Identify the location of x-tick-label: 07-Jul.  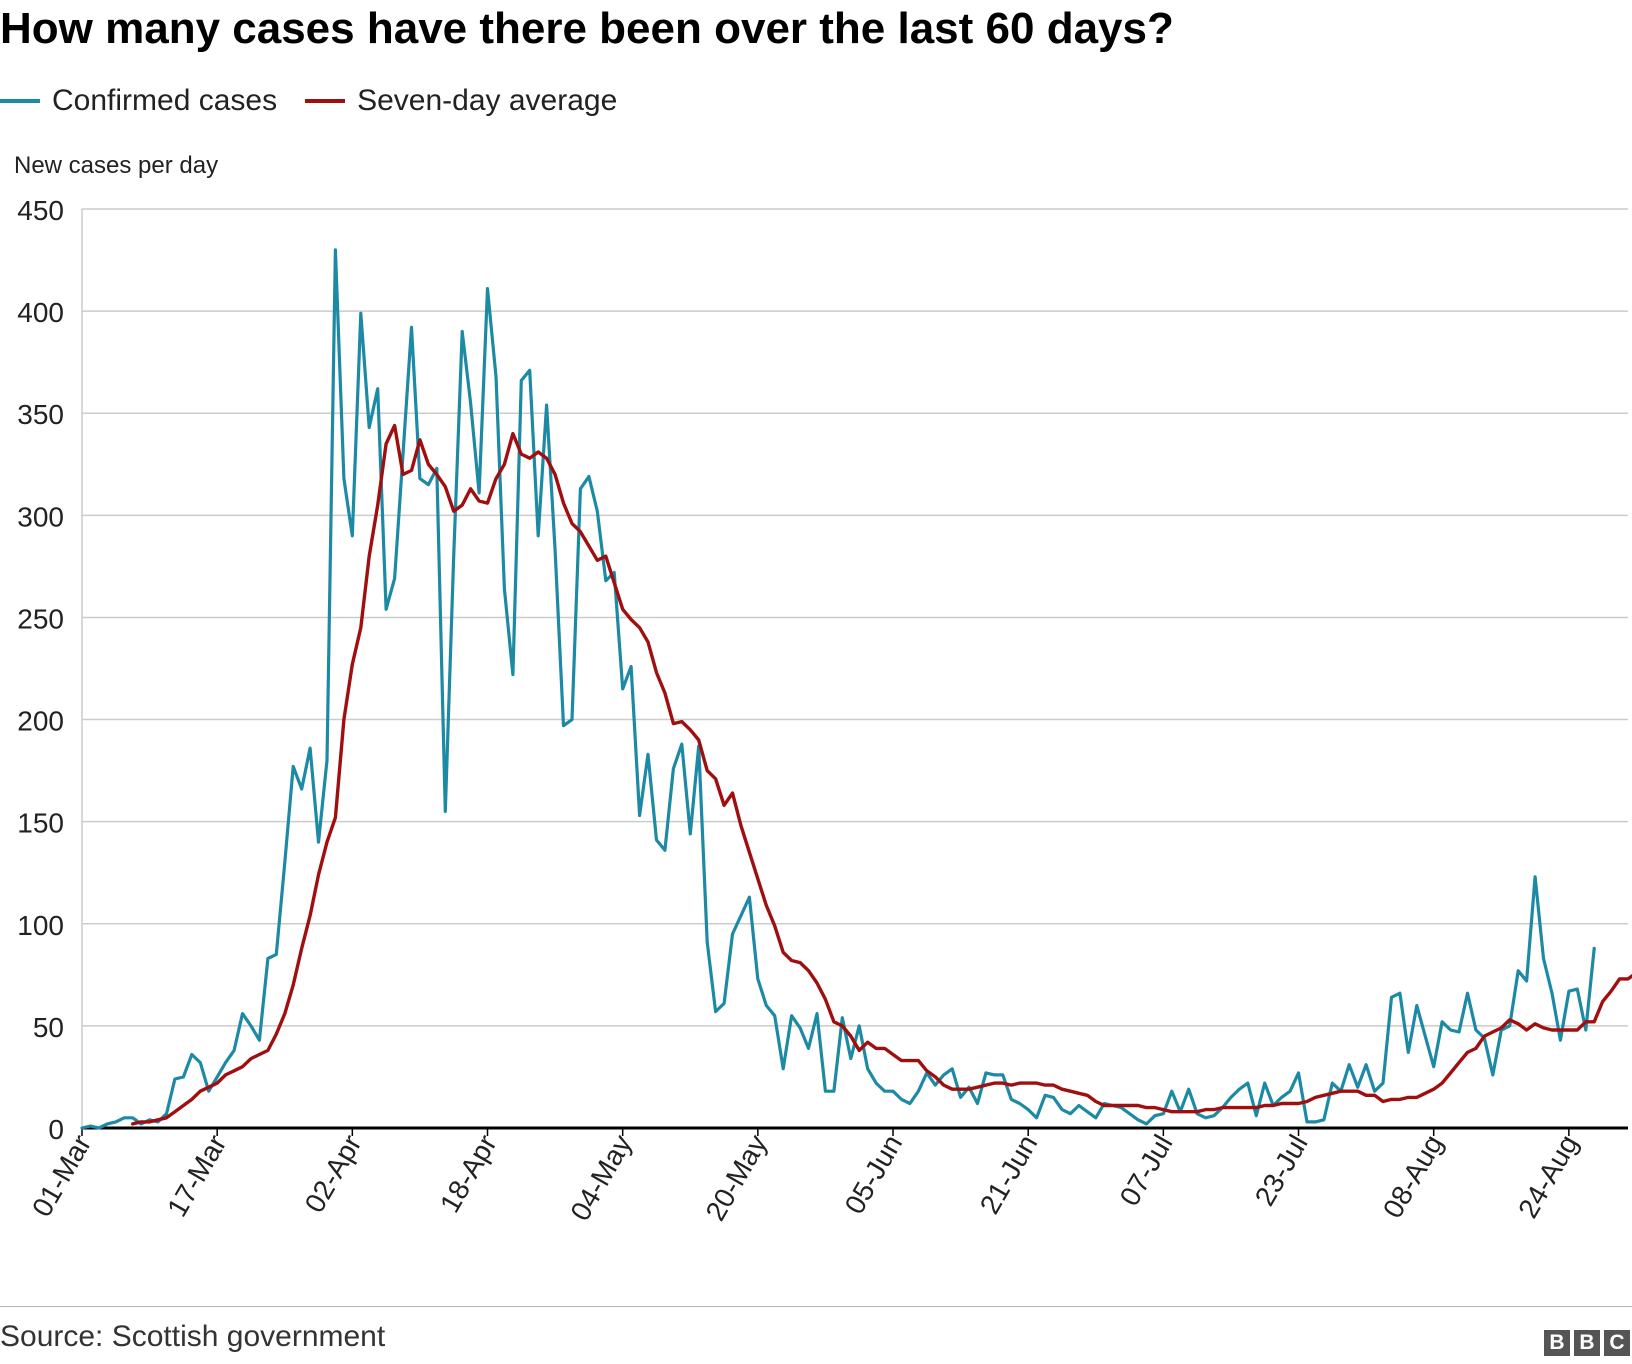
(1146, 1171).